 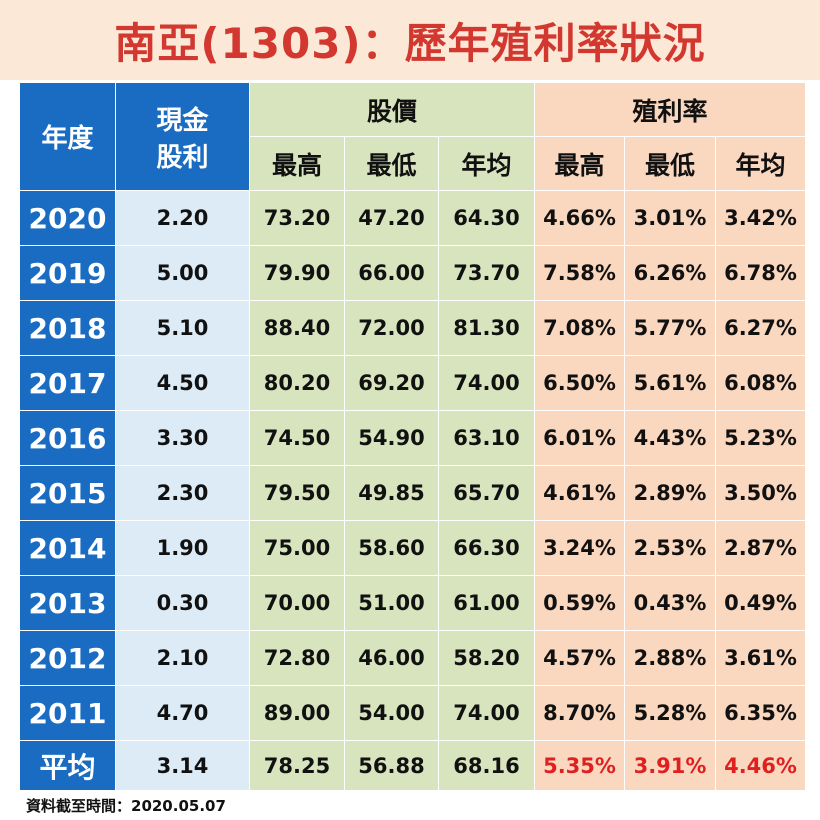 I want to click on cell-price-low: 54.90, so click(x=391, y=438).